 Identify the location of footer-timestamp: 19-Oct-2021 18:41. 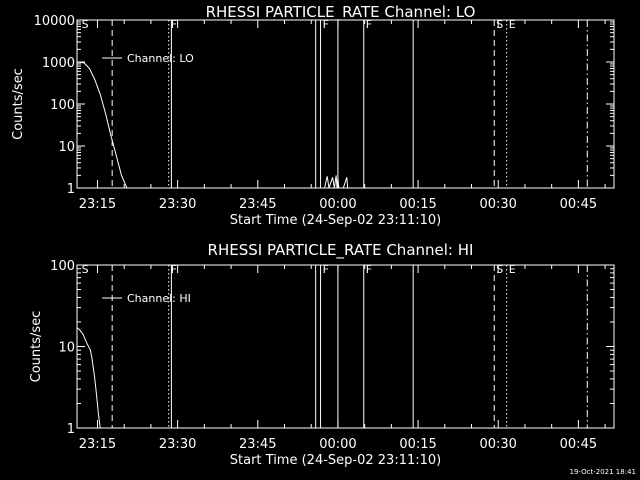
(603, 472).